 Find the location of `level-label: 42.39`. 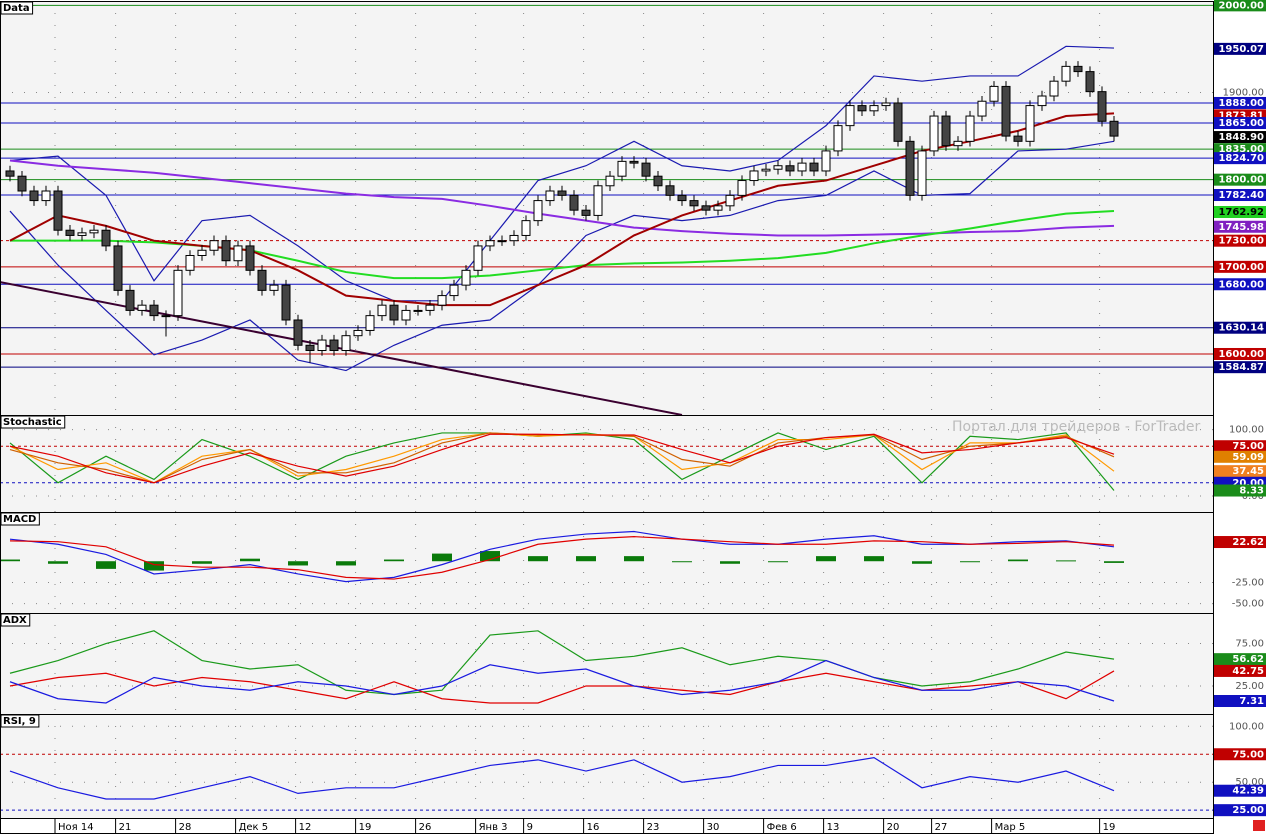

level-label: 42.39 is located at coordinates (1248, 791).